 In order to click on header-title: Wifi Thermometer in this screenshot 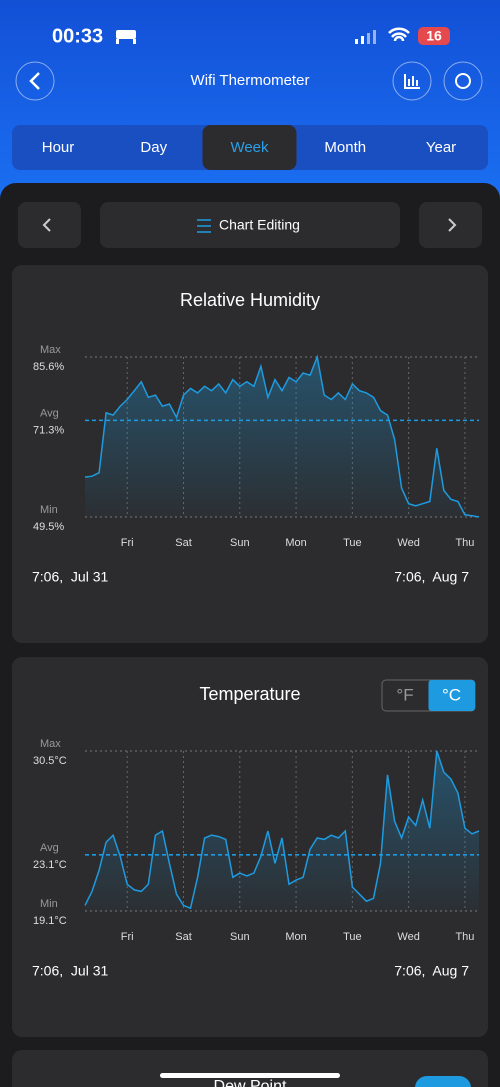, I will do `click(250, 80)`.